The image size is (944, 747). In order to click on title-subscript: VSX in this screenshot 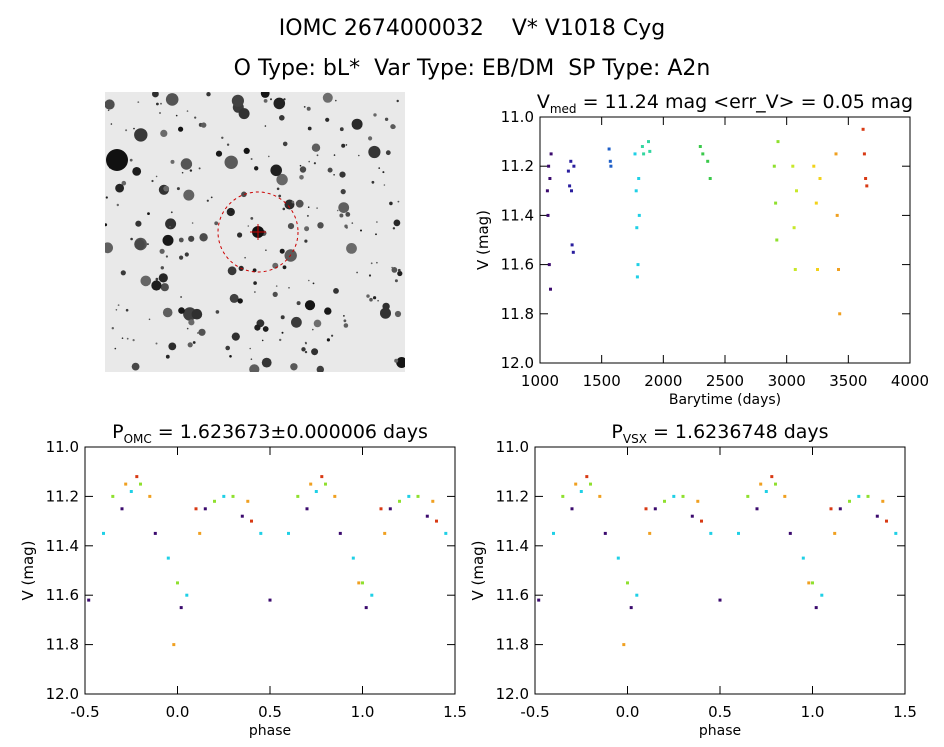, I will do `click(635, 439)`.